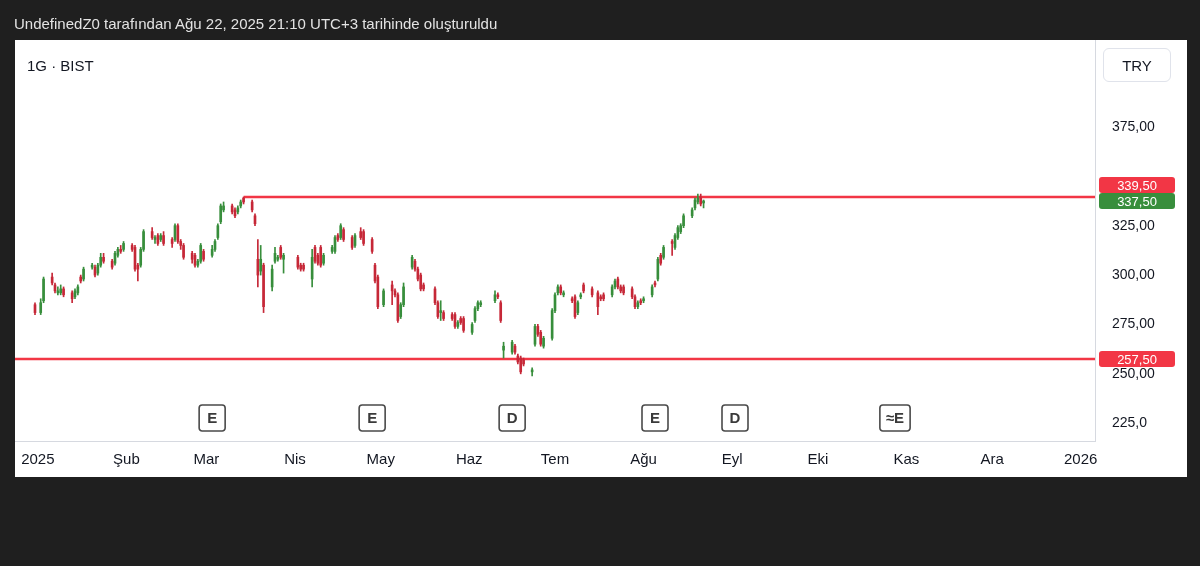 This screenshot has height=566, width=1200. What do you see at coordinates (60, 66) in the screenshot?
I see `text: 1G · BIST` at bounding box center [60, 66].